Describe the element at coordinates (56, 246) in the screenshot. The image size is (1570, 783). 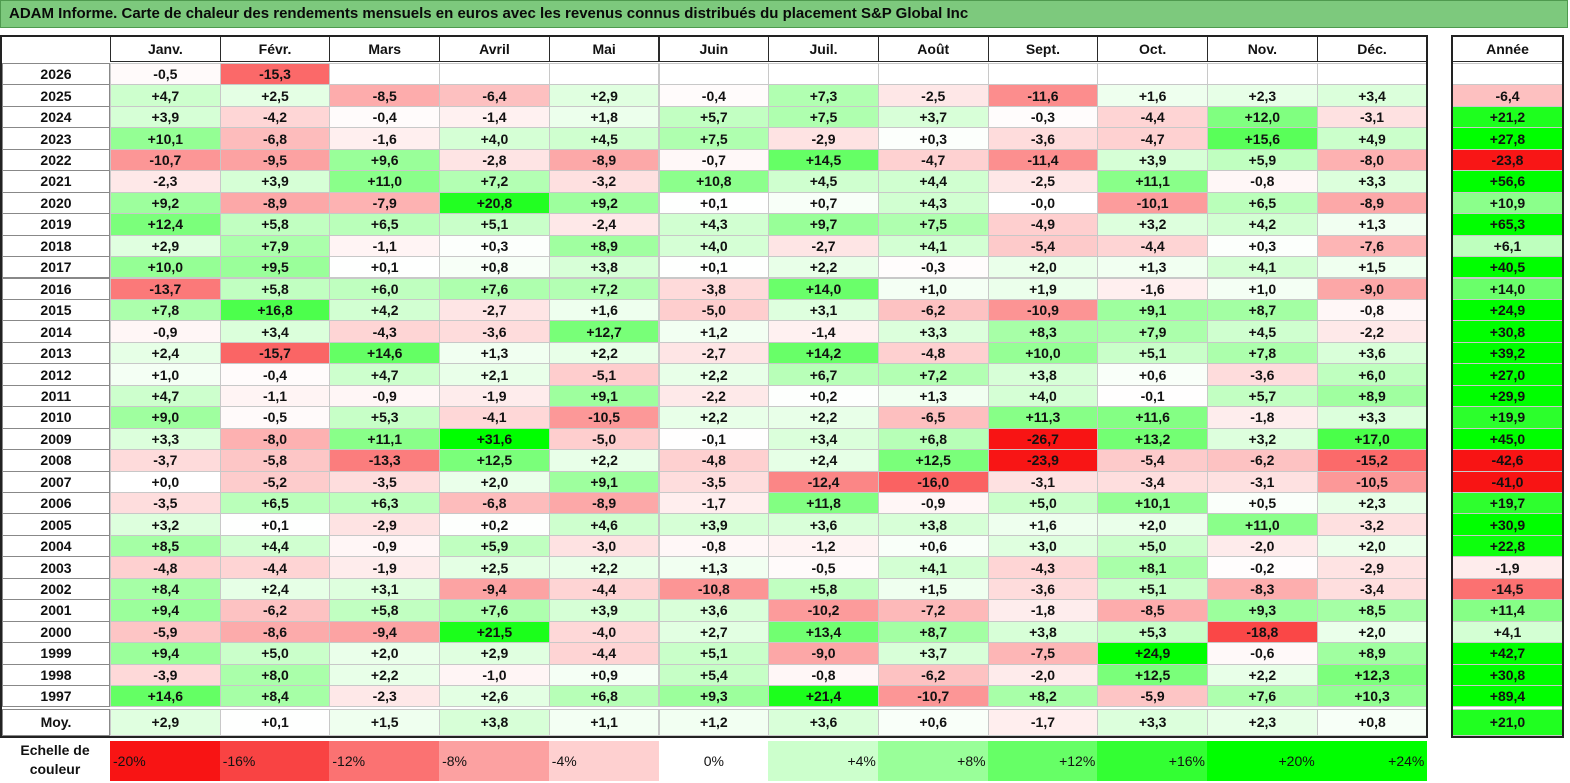
I see `year-label: 2018` at that location.